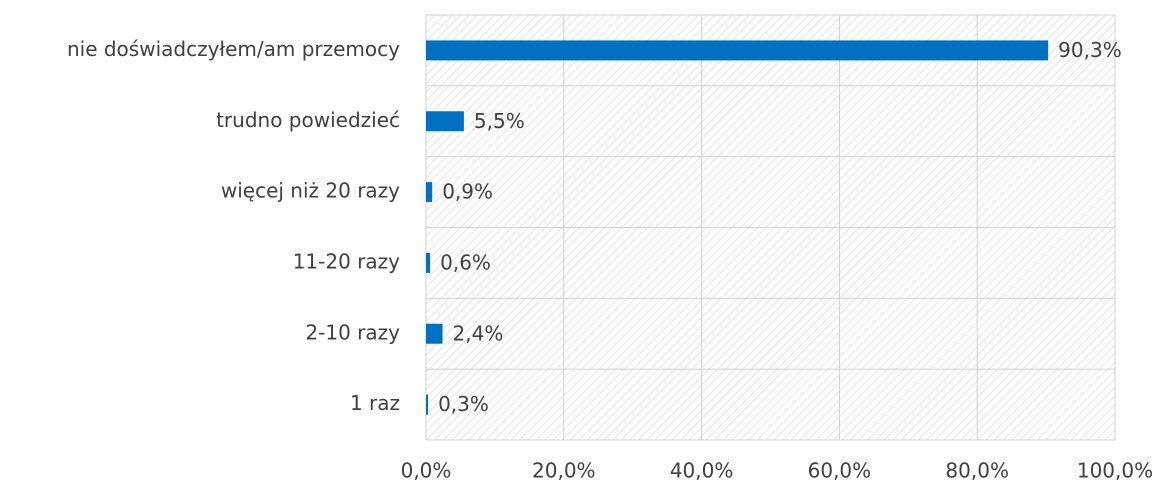 This screenshot has height=489, width=1159. Describe the element at coordinates (478, 333) in the screenshot. I see `value-label: 2,4%` at that location.